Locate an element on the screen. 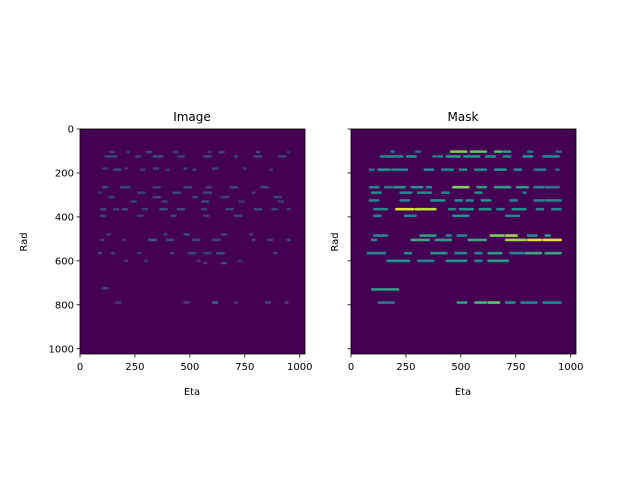 The width and height of the screenshot is (640, 480). mask-x-tick-label: 1000 is located at coordinates (570, 367).